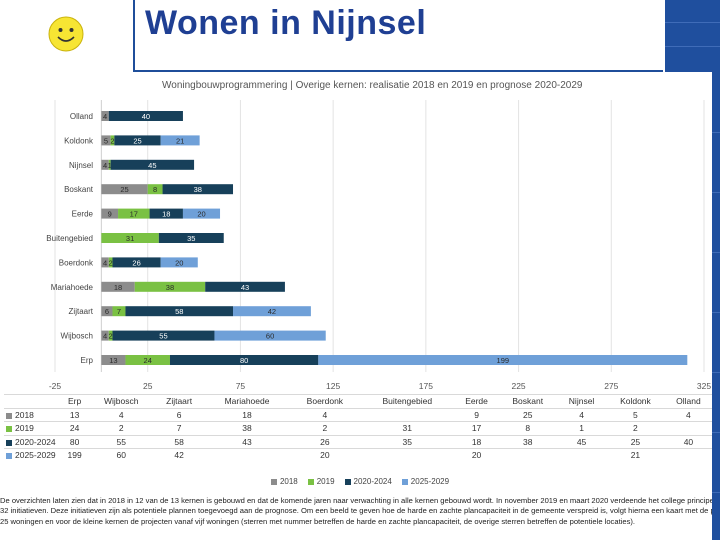  I want to click on data-label: 13, so click(113, 360).